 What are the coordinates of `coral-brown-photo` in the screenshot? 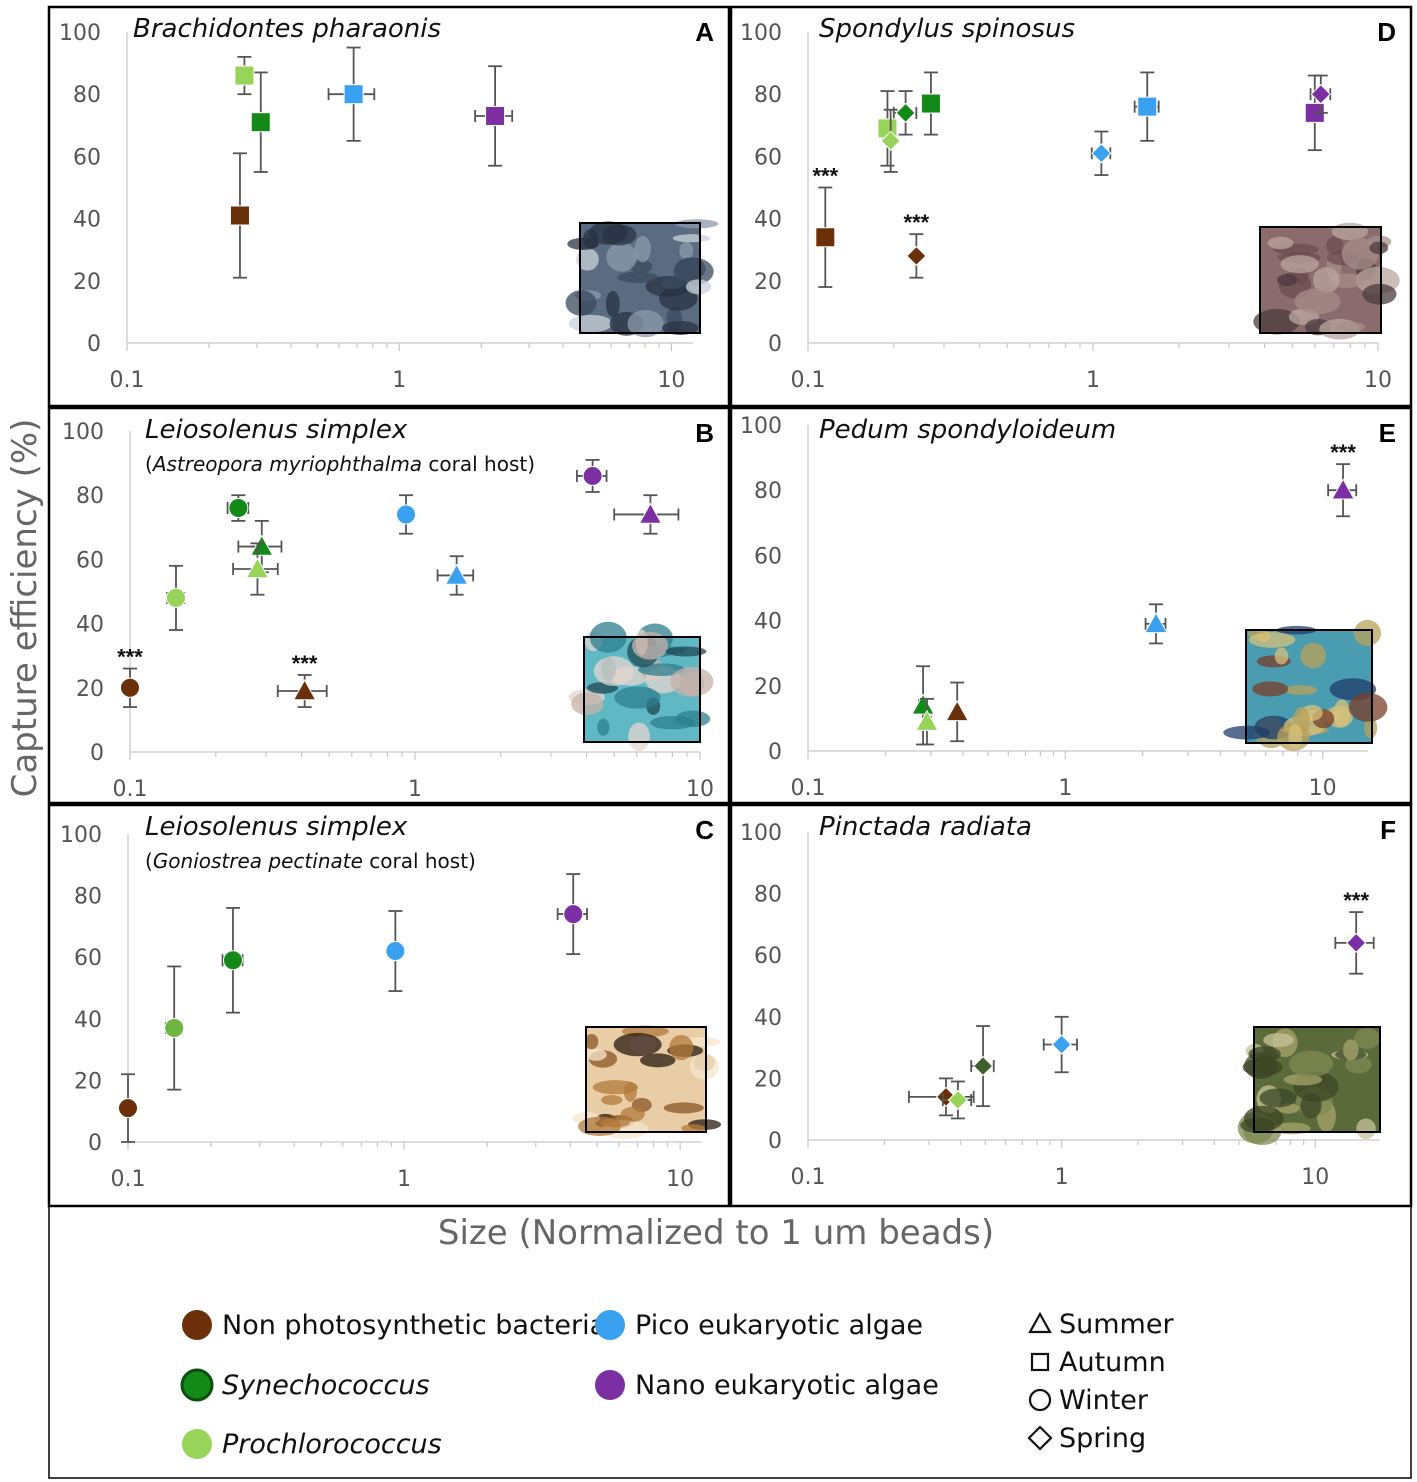 It's located at (647, 1082).